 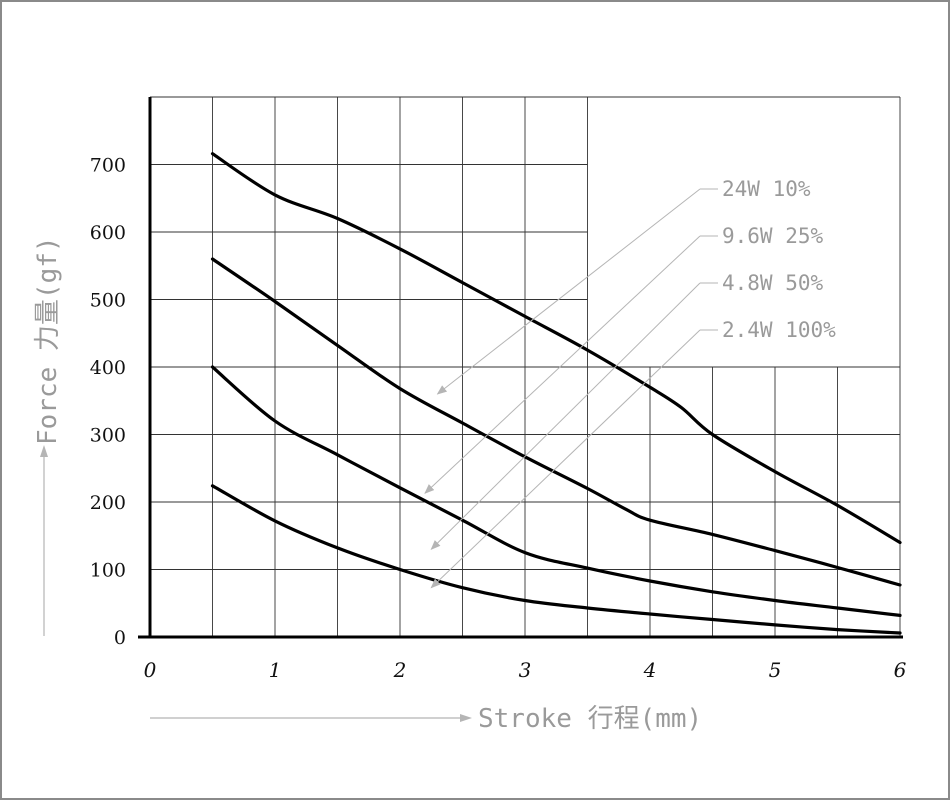 I want to click on x-axis-label-group: Stroke 行程(mm), so click(x=426, y=719).